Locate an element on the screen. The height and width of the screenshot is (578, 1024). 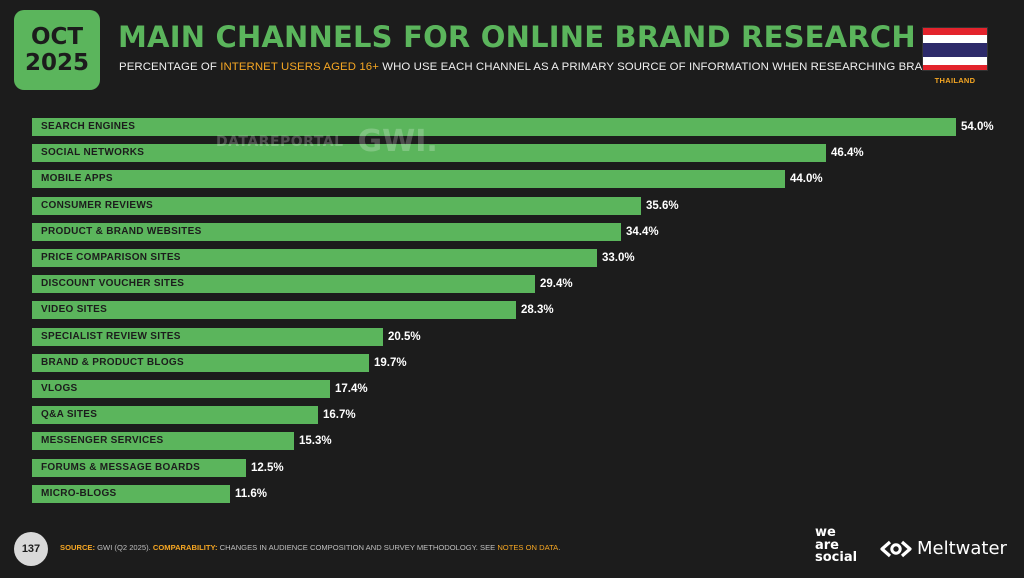
bar: MOBILE APPS is located at coordinates (408, 179).